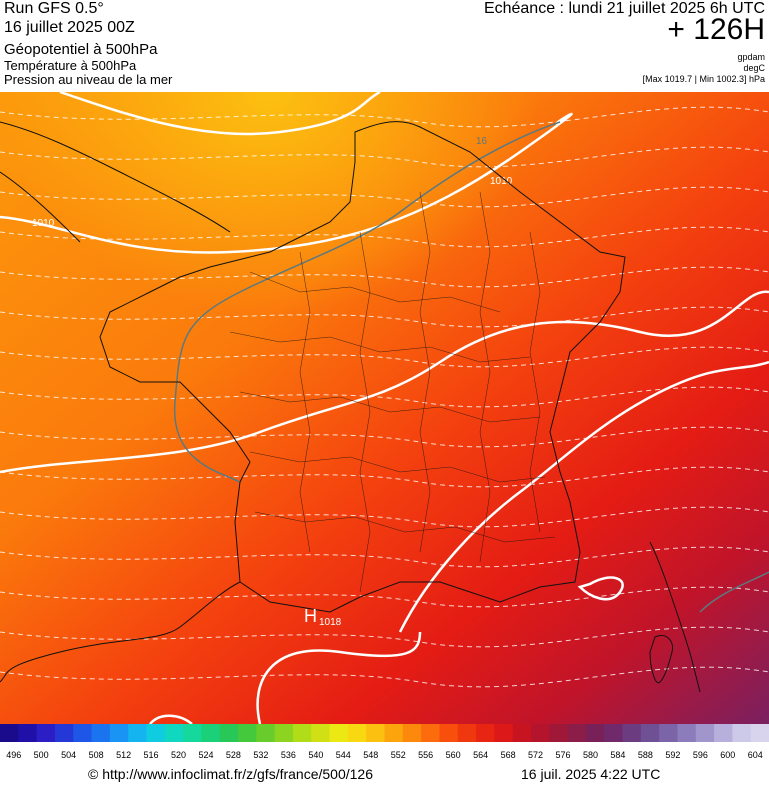 This screenshot has width=769, height=786. I want to click on color-scale-tick-label: 568, so click(508, 755).